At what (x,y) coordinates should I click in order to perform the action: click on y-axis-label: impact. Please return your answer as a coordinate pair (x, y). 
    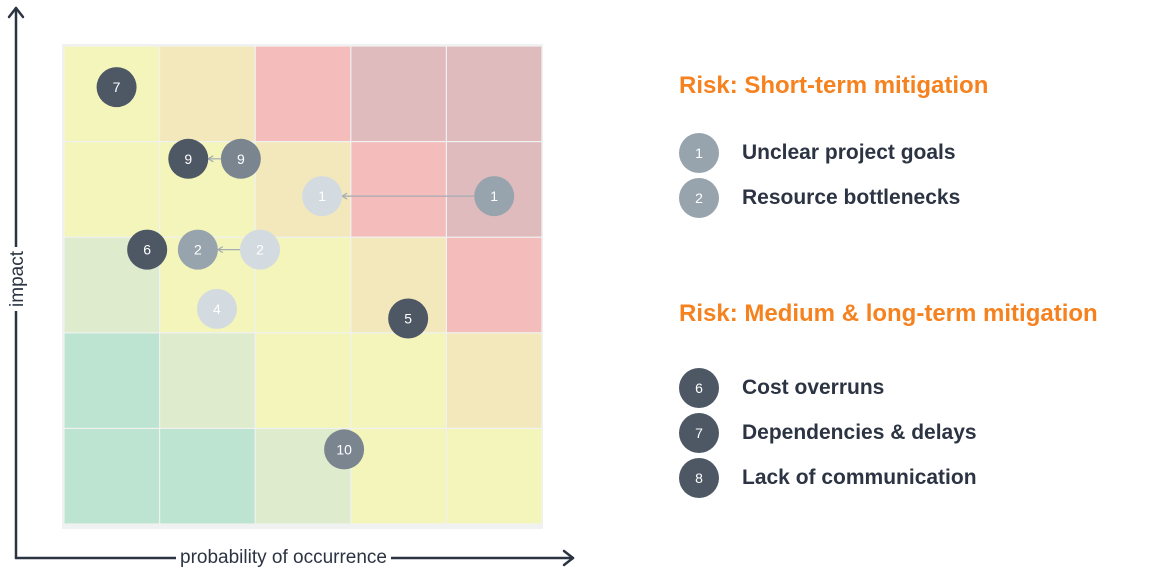
    Looking at the image, I should click on (18, 279).